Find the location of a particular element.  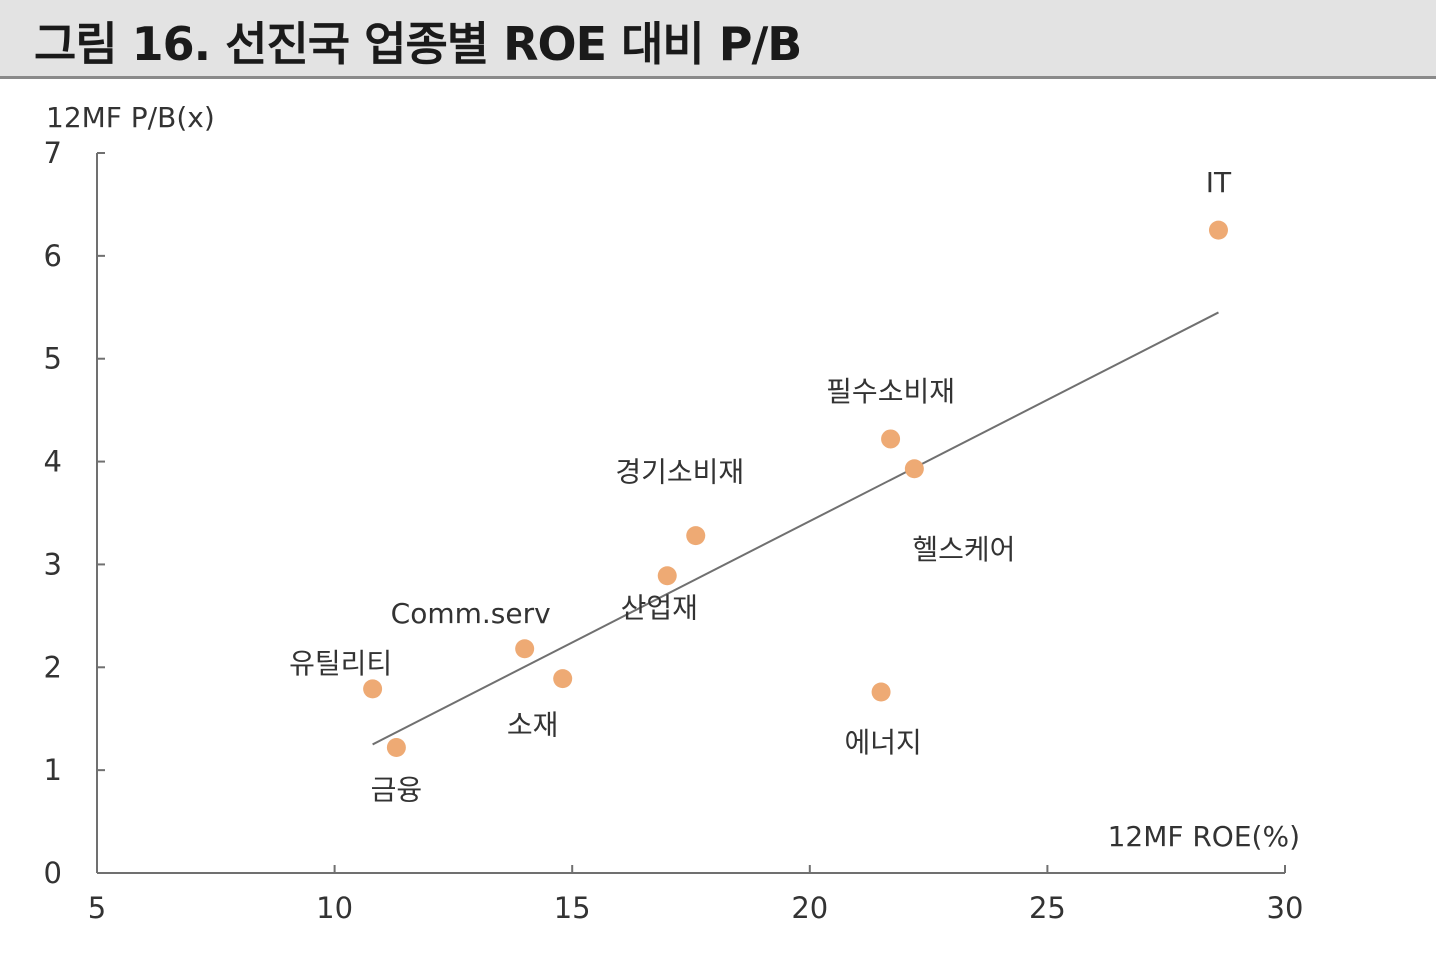

x-tick-label: 25 is located at coordinates (1047, 908).